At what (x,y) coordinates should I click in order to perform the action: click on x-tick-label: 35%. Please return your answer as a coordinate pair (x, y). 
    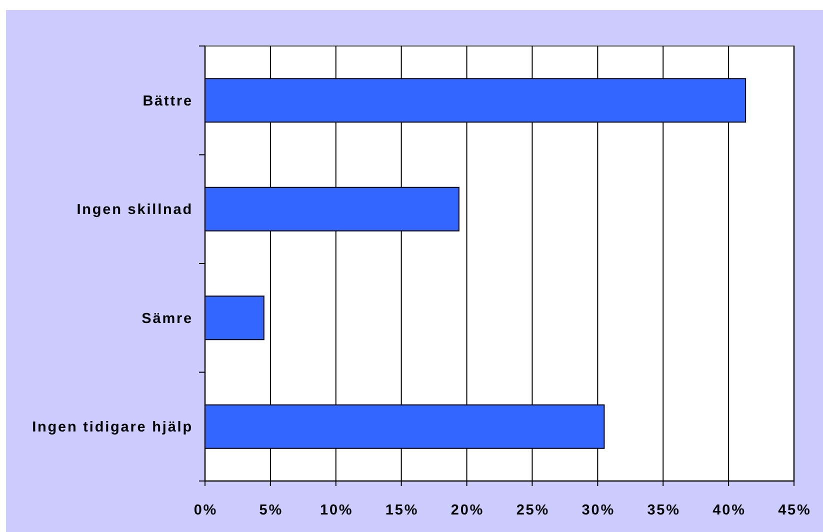
    Looking at the image, I should click on (663, 510).